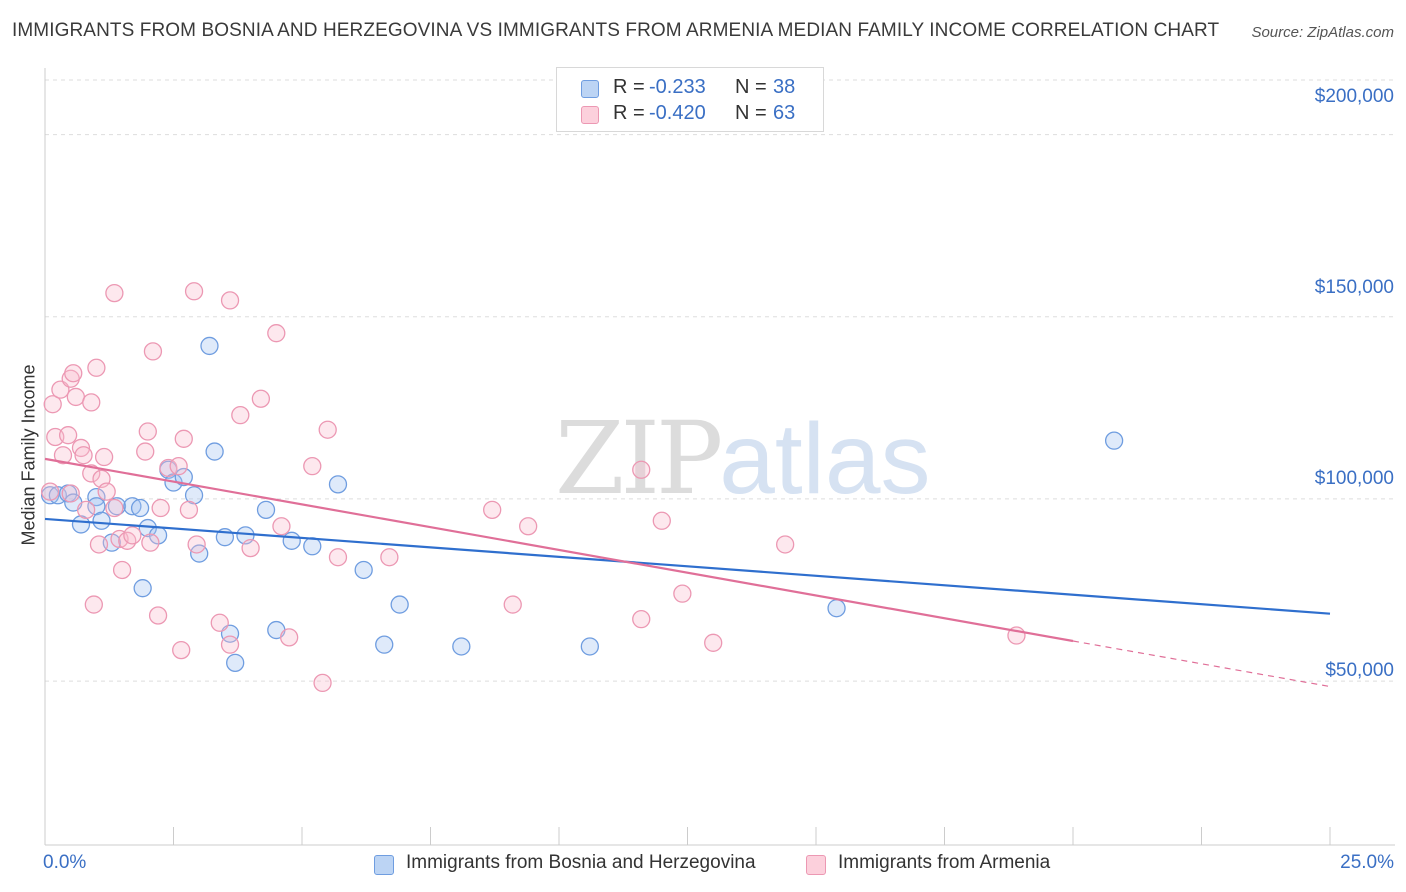 This screenshot has width=1406, height=892. What do you see at coordinates (384, 865) in the screenshot?
I see `bottom-legend-swatch-bosnia` at bounding box center [384, 865].